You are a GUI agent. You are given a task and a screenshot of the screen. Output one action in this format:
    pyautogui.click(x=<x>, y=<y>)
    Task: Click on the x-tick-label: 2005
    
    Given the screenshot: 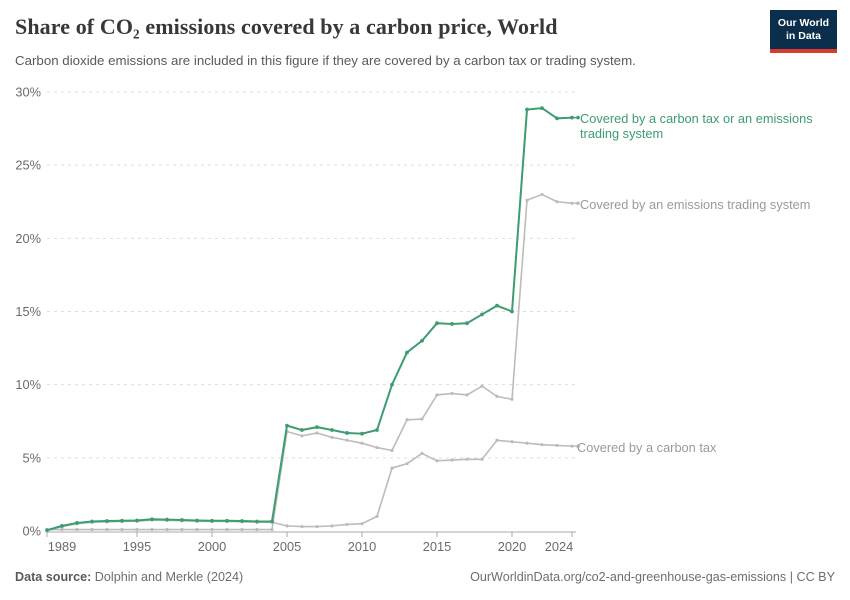 What is the action you would take?
    pyautogui.click(x=287, y=546)
    